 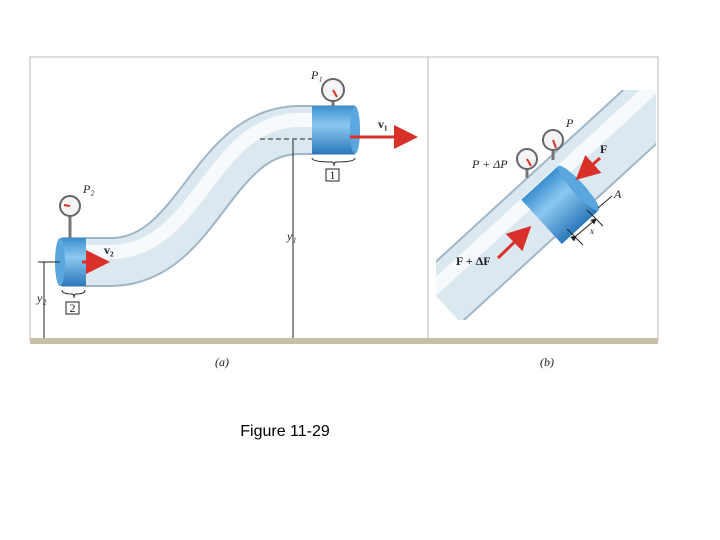 I want to click on panel-a-label: (a), so click(x=222, y=362).